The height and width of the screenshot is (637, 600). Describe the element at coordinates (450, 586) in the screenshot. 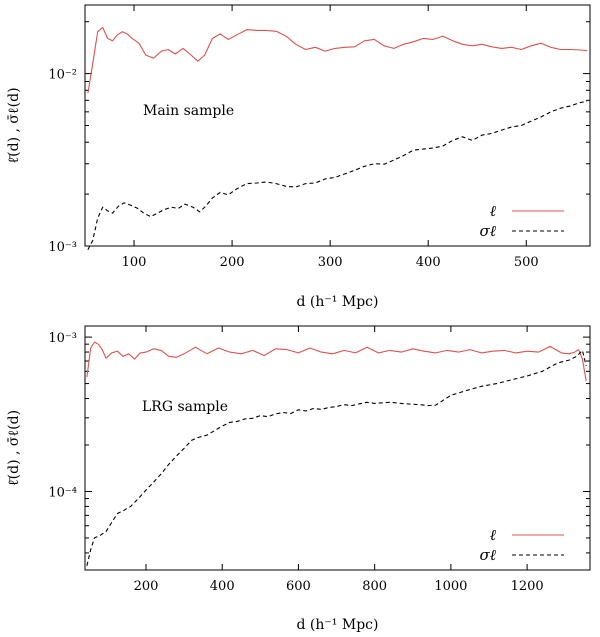

I see `x-tick-label: 1000` at that location.